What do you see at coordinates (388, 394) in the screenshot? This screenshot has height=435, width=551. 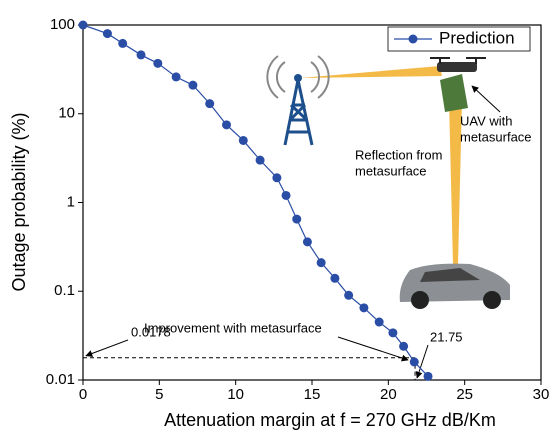 I see `x-tick-label: 20` at bounding box center [388, 394].